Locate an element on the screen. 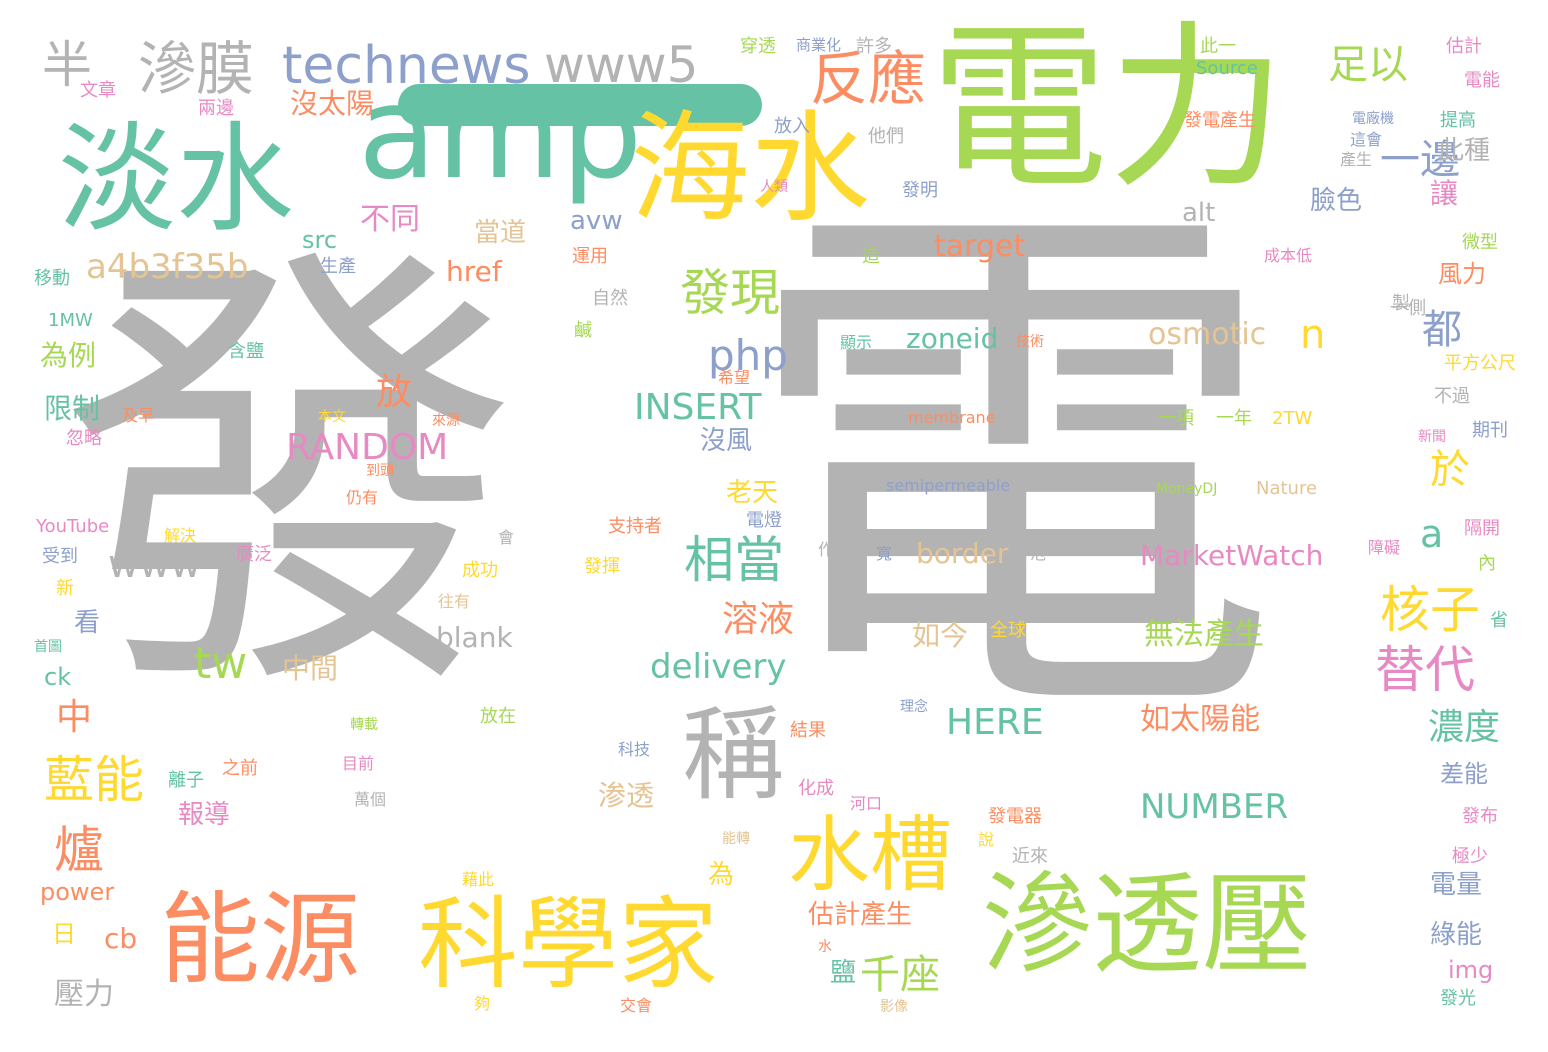 This screenshot has width=1548, height=1052. cloud-word: Nature is located at coordinates (1286, 489).